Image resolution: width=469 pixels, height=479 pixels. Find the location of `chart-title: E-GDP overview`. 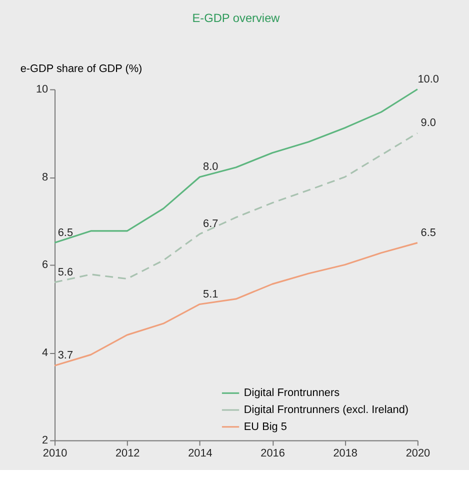

chart-title: E-GDP overview is located at coordinates (236, 17).